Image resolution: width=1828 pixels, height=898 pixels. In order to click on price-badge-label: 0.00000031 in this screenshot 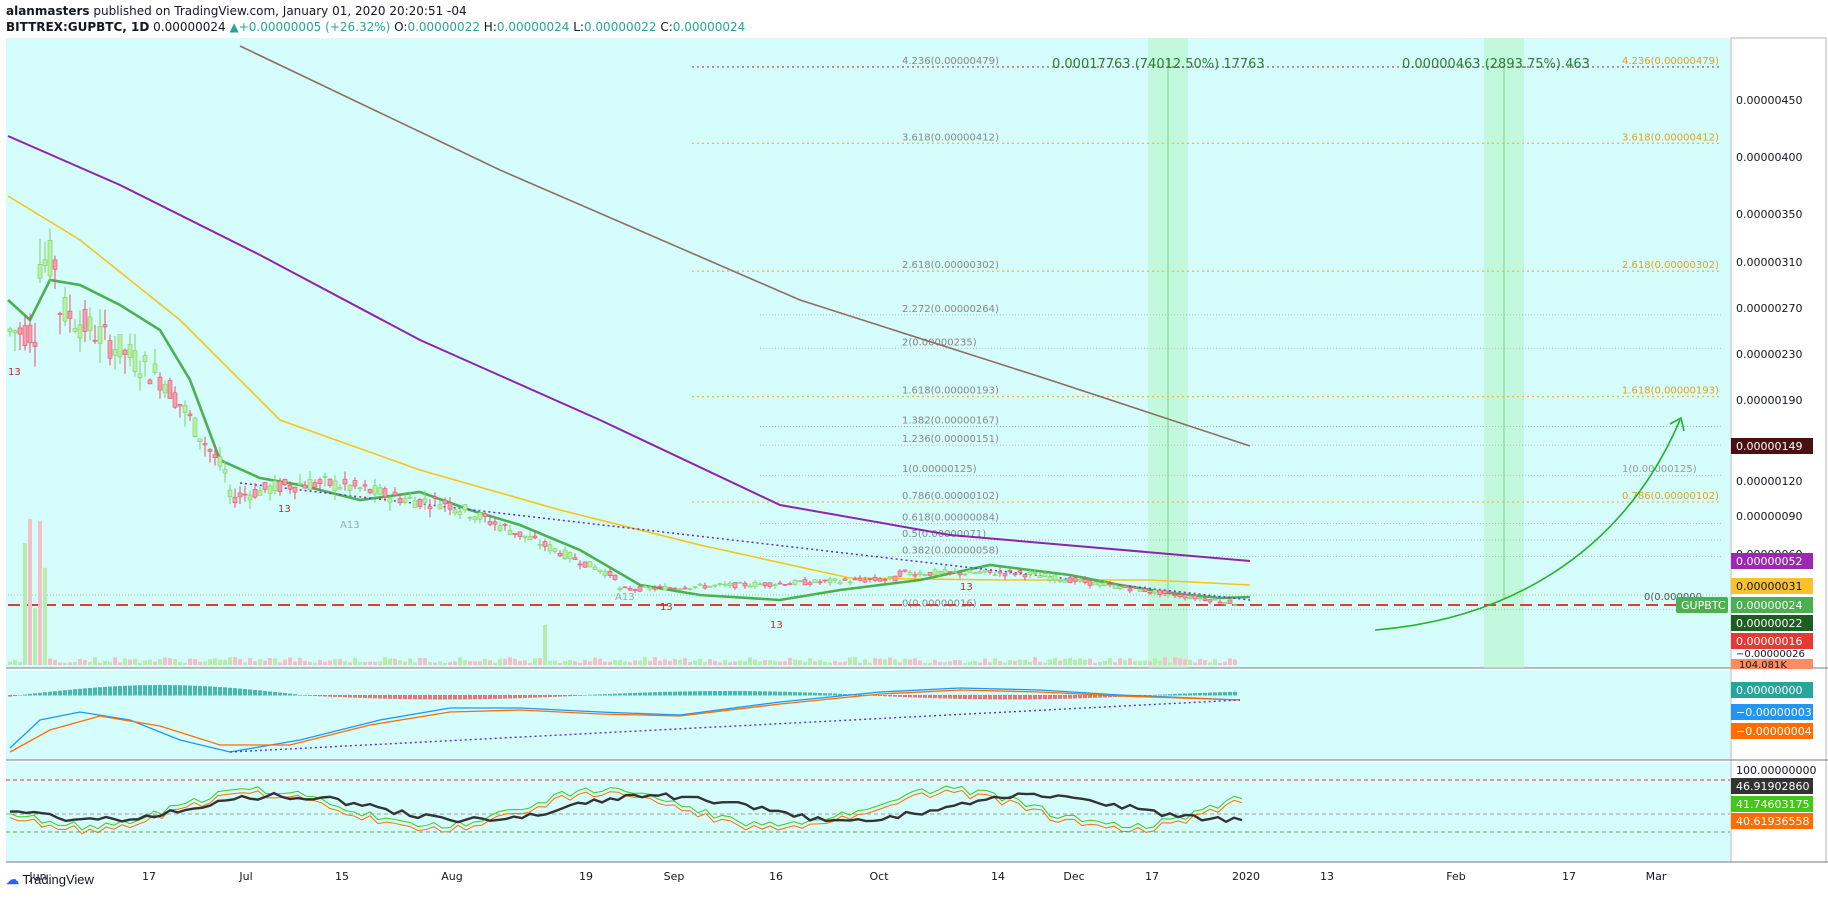, I will do `click(1769, 586)`.